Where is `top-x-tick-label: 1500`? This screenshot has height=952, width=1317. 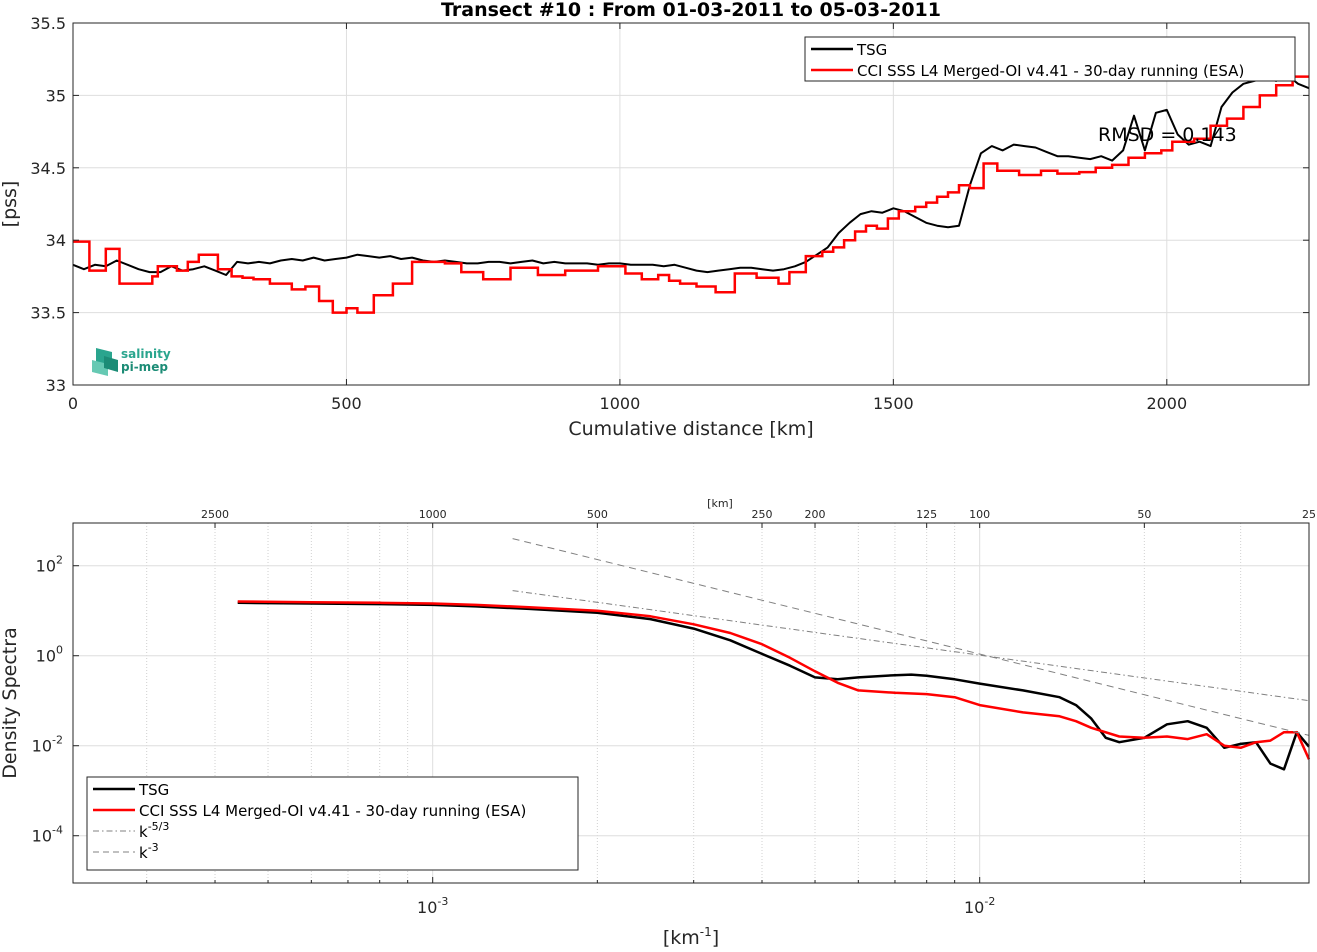 top-x-tick-label: 1500 is located at coordinates (893, 403).